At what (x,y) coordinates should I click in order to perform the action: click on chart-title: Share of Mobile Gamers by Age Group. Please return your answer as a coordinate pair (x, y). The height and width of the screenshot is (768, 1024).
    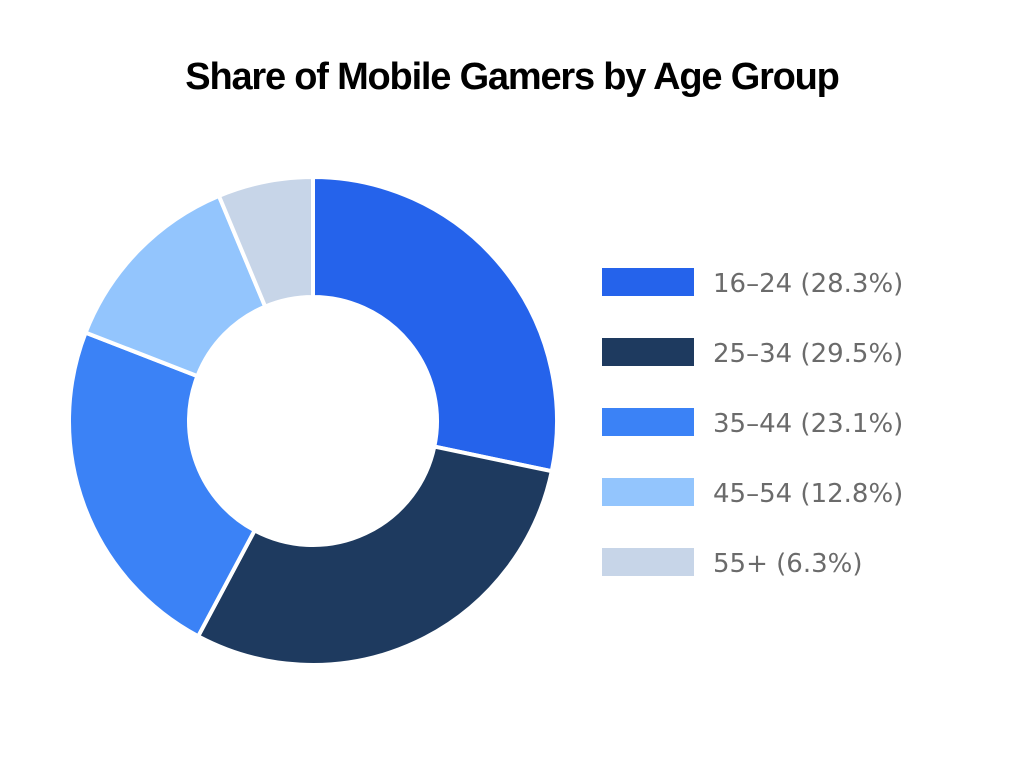
    Looking at the image, I should click on (512, 77).